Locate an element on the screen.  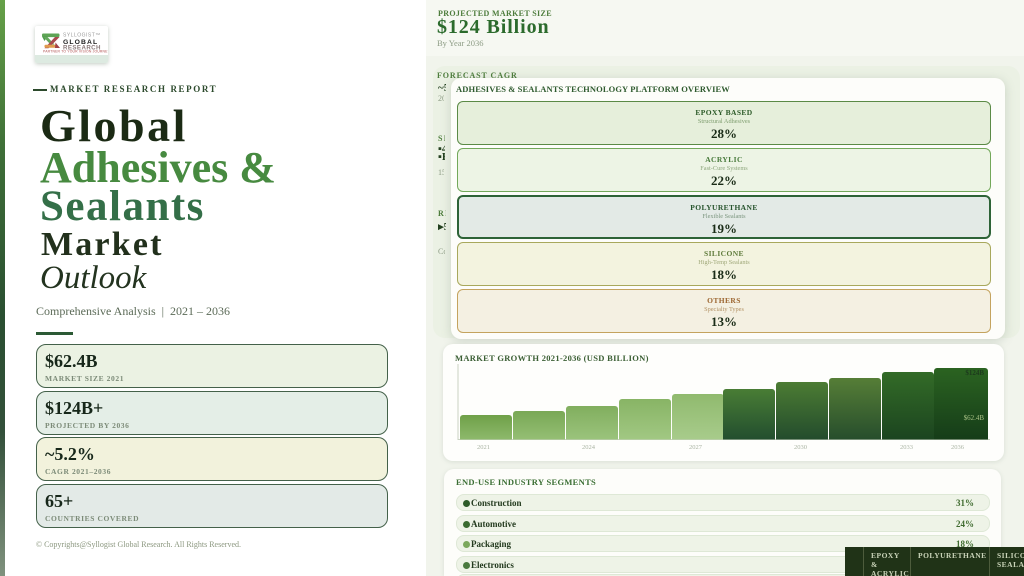
svg-text: SYLLOGIST™ is located at coordinates (82, 36).